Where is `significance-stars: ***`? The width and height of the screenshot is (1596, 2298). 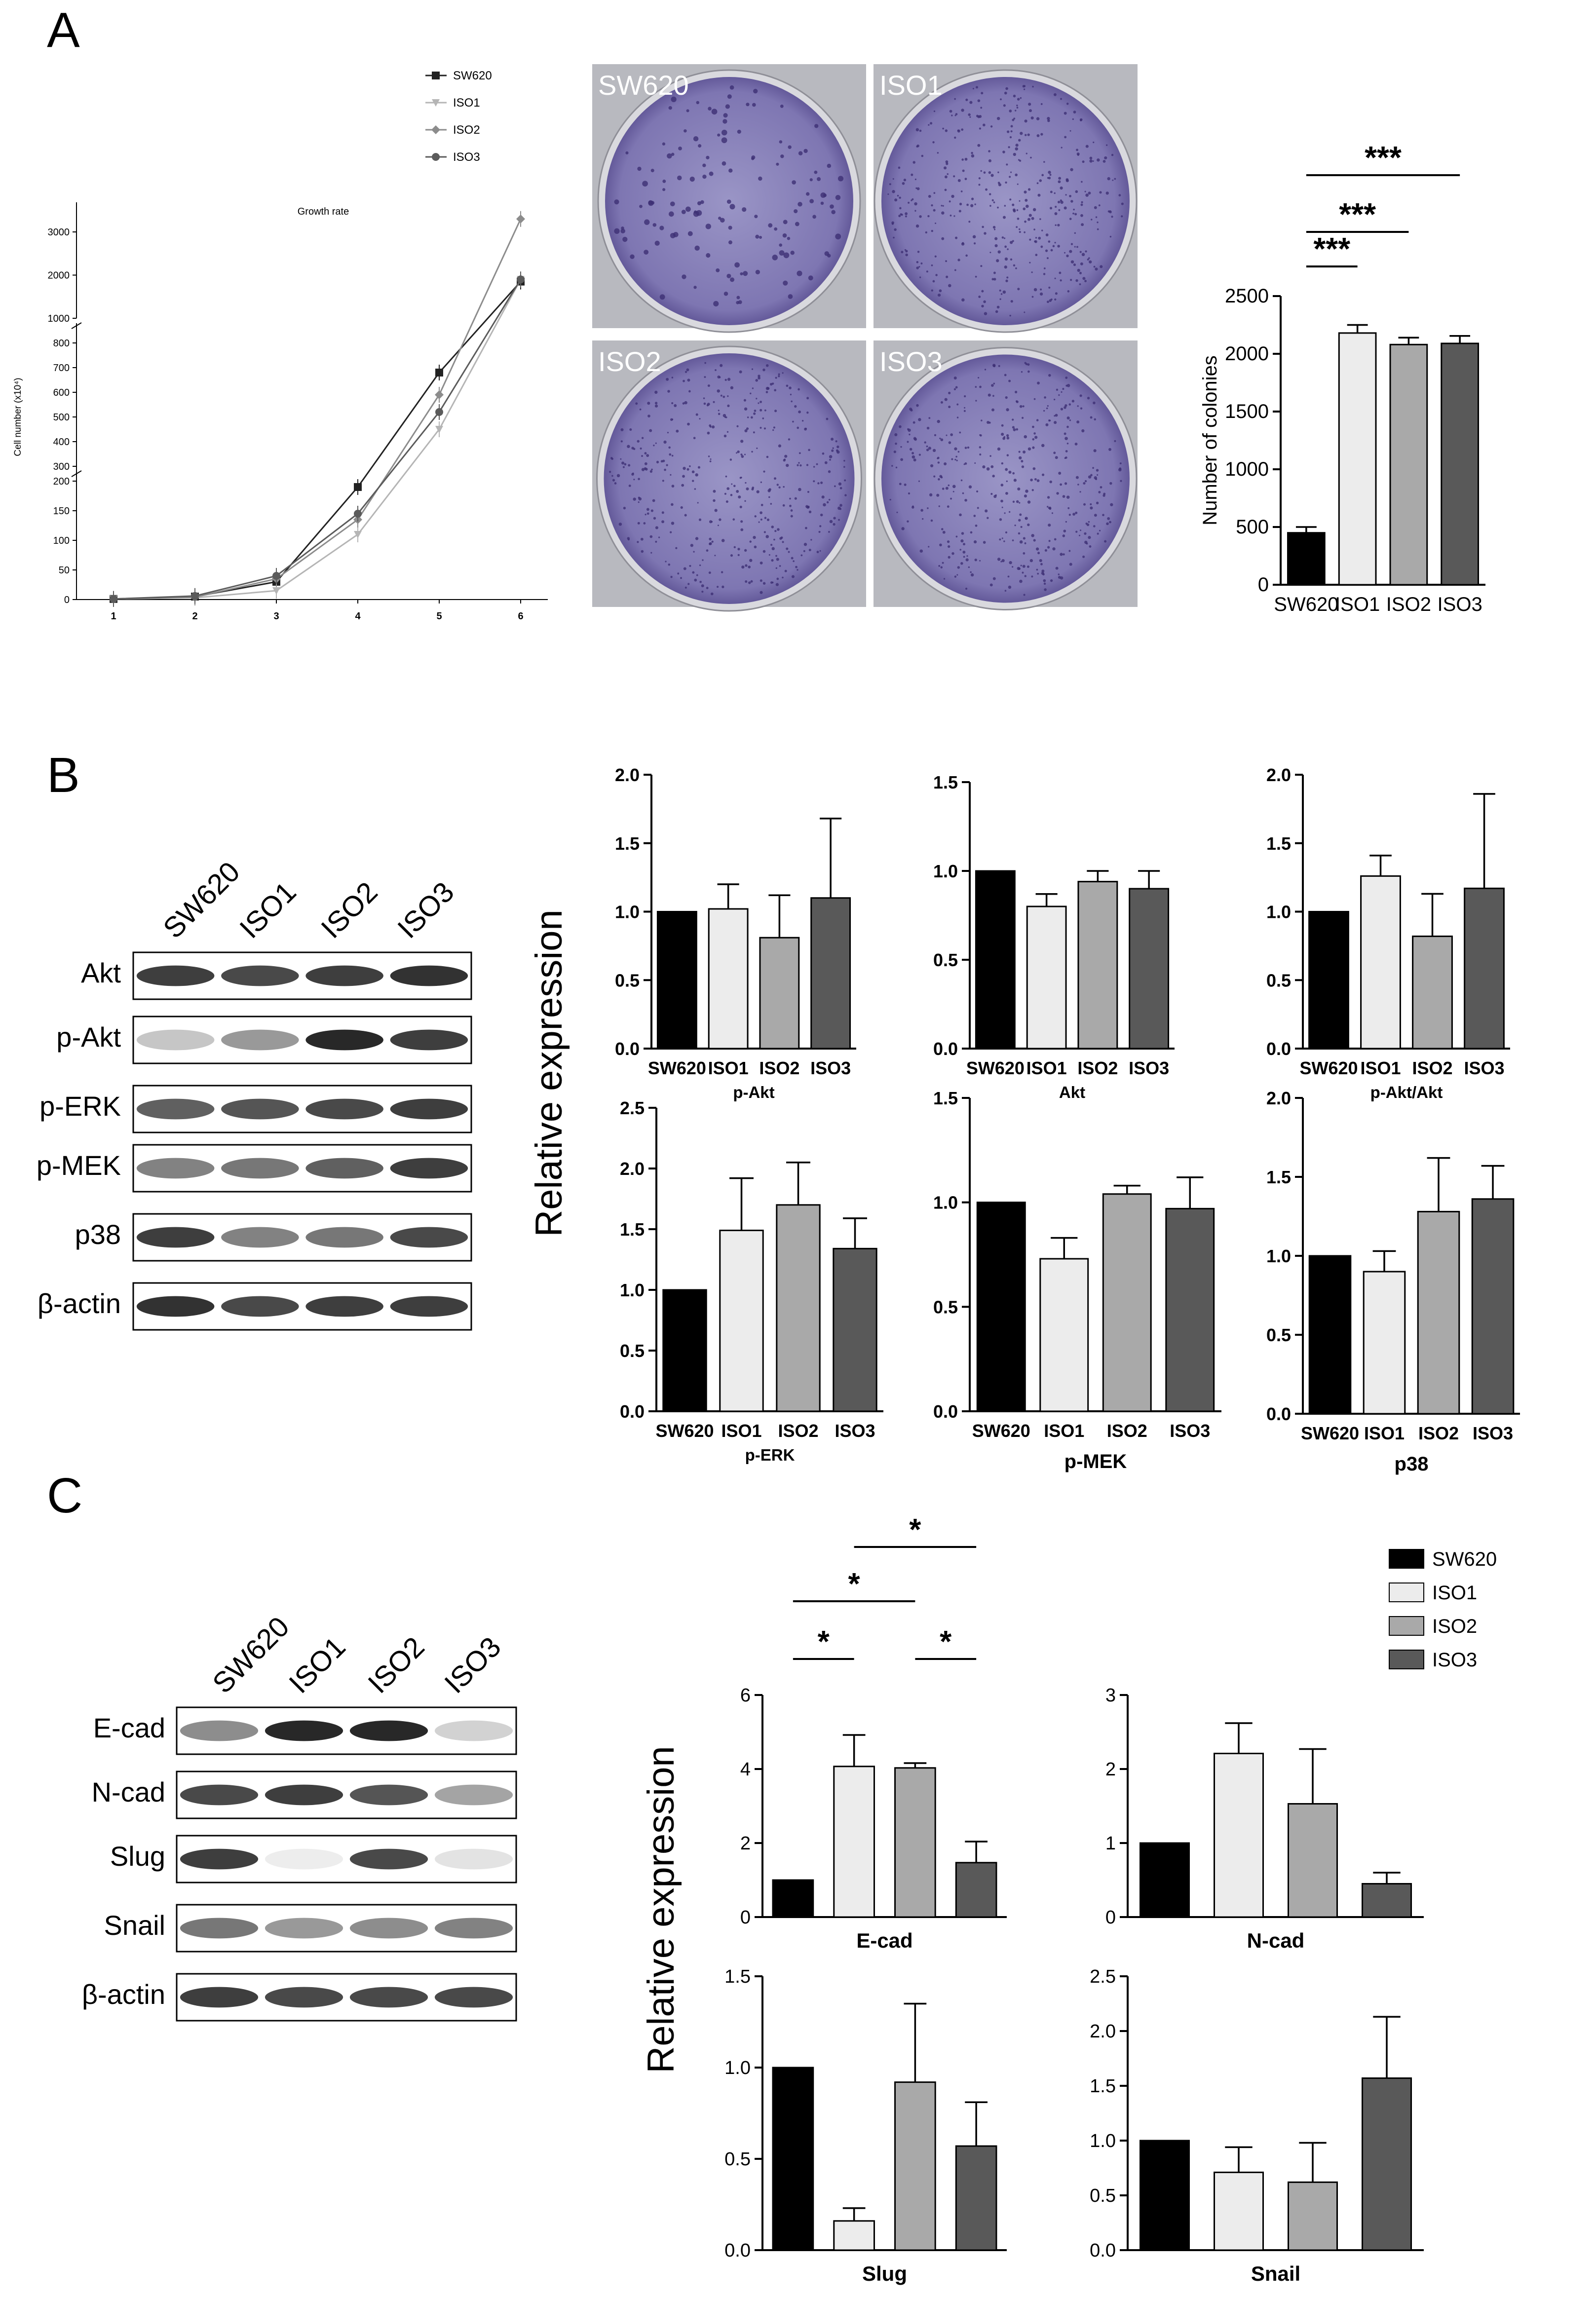 significance-stars: *** is located at coordinates (1331, 248).